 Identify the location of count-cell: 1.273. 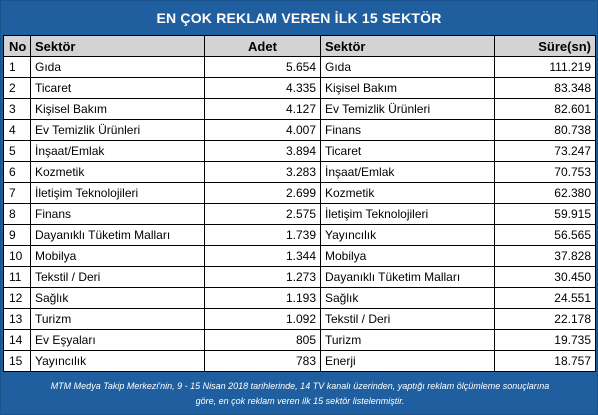
(262, 277).